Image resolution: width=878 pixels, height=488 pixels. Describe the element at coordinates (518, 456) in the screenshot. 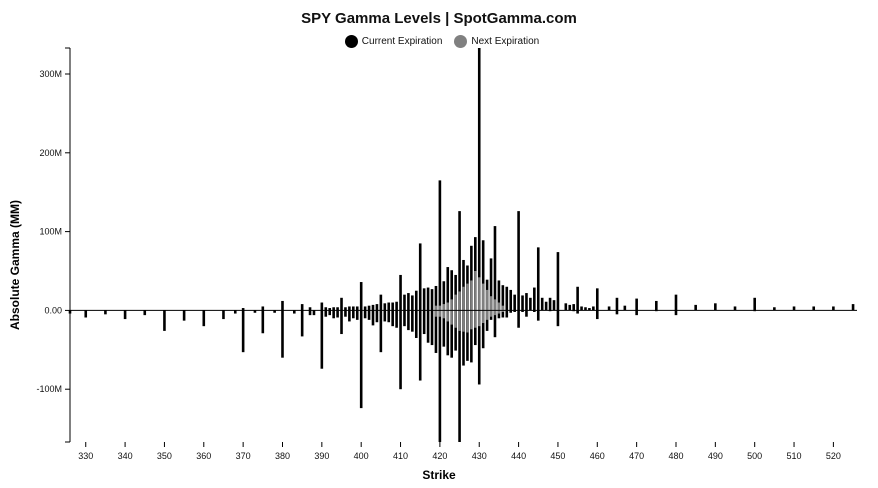

I see `x-tick-label: 440` at that location.